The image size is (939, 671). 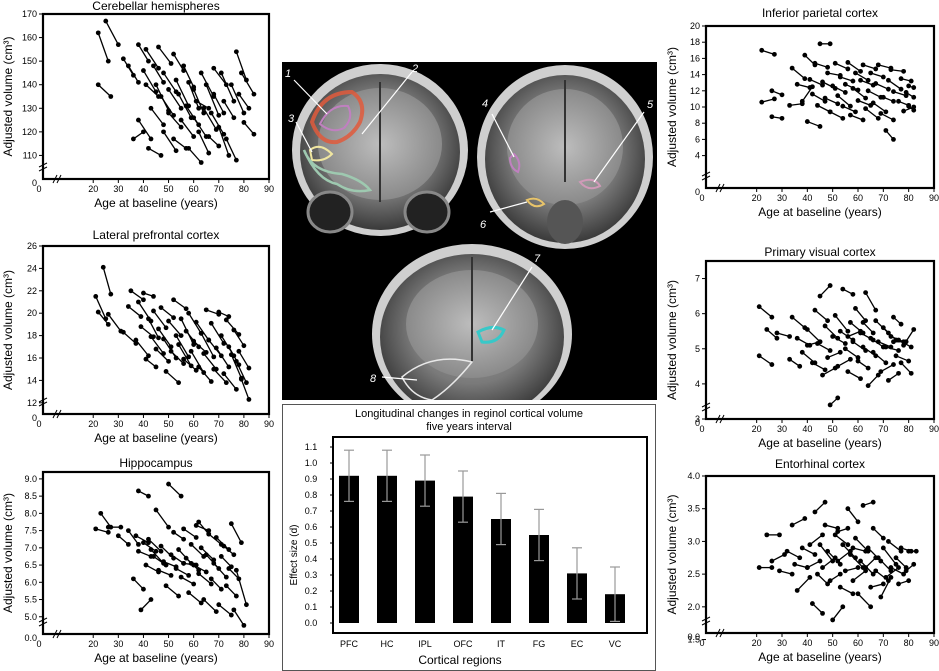 What do you see at coordinates (29, 14) in the screenshot?
I see `y-tick-label: 170` at bounding box center [29, 14].